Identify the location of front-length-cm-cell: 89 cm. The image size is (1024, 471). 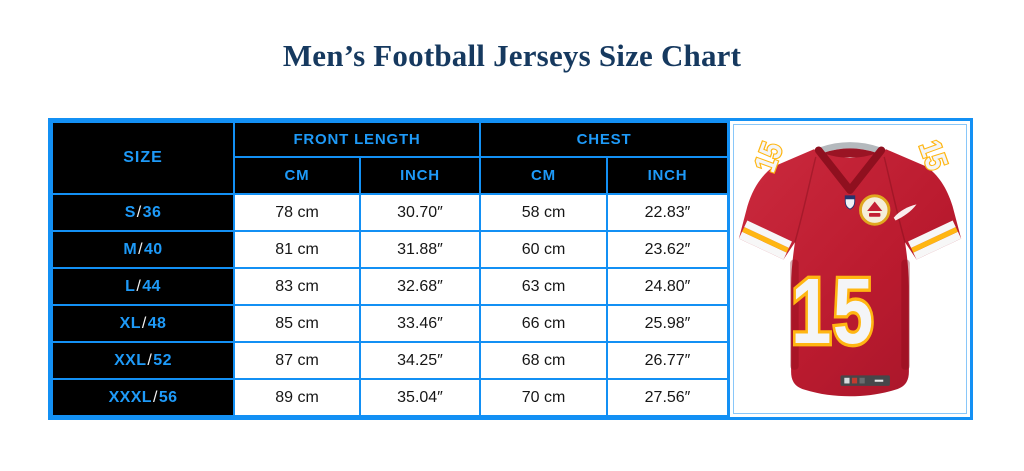
(297, 397).